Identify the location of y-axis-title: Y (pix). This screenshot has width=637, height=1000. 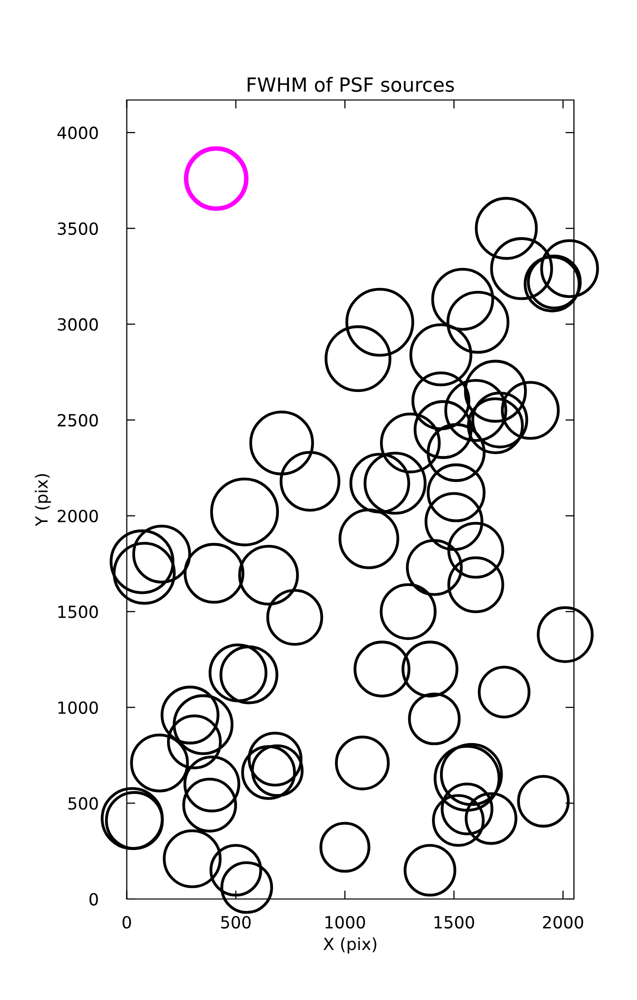
(43, 500).